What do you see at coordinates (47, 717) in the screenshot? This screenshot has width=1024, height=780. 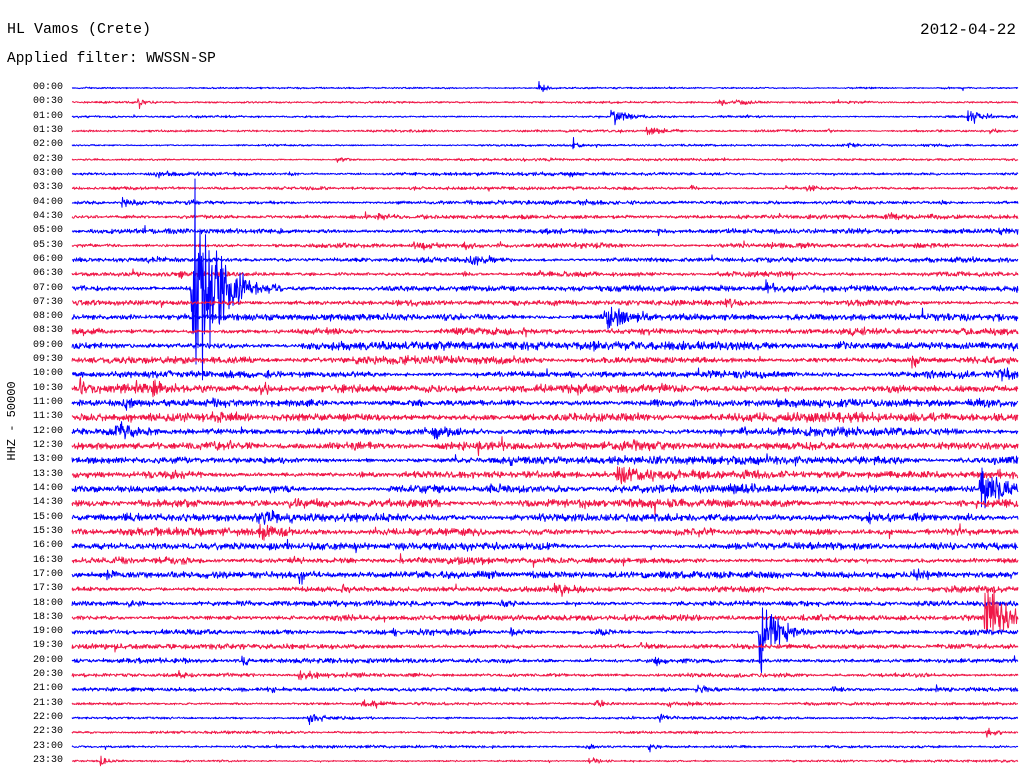 I see `time-label: 22:00` at bounding box center [47, 717].